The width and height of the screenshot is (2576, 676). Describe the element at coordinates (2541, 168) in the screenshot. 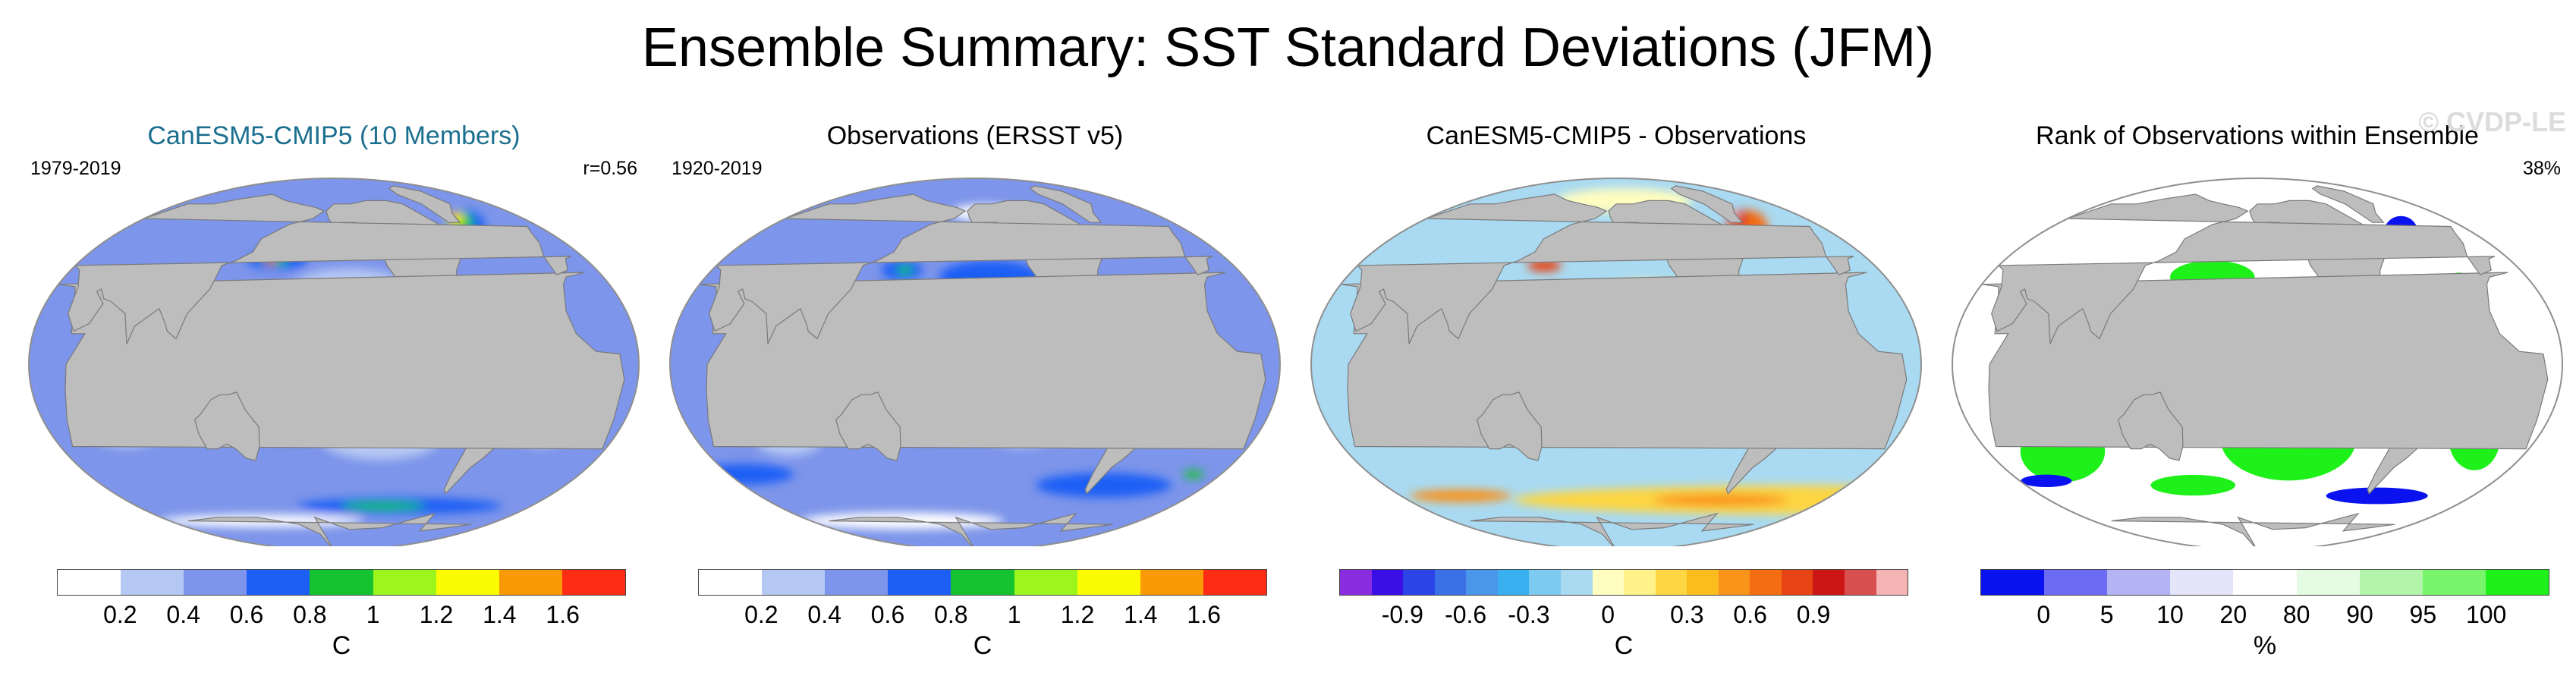

I see `stat-label: 38%` at that location.